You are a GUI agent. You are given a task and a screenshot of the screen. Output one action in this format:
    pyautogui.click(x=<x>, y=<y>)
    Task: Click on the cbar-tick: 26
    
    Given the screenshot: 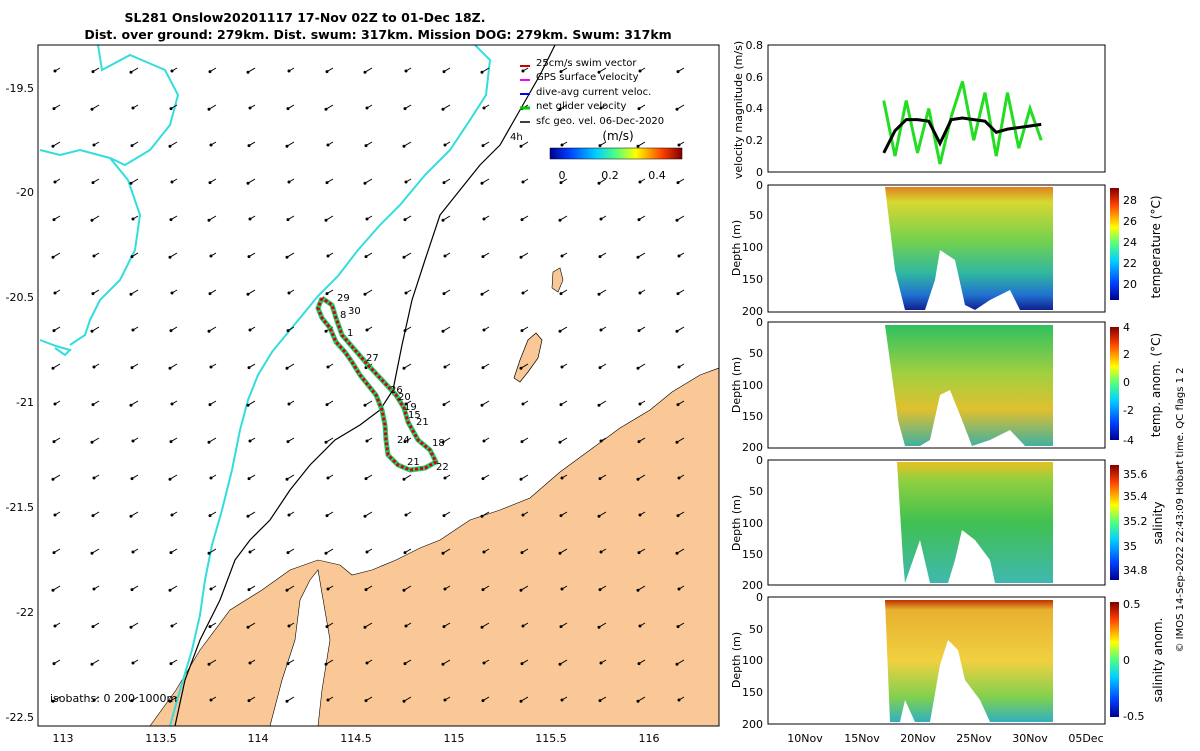 What is the action you would take?
    pyautogui.click(x=1130, y=221)
    